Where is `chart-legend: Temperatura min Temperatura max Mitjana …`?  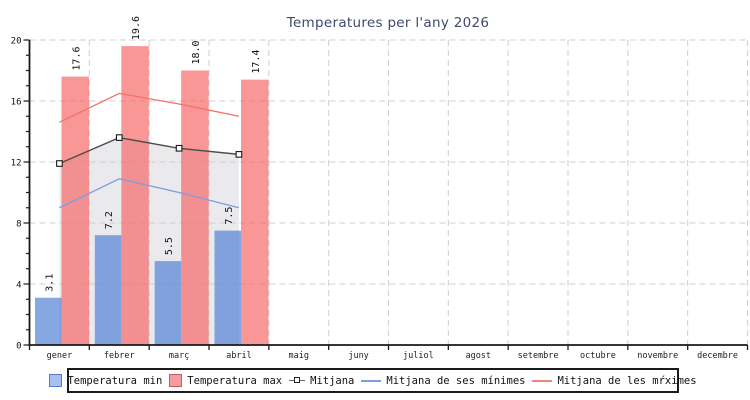 chart-legend: Temperatura min Temperatura max Mitjana … is located at coordinates (373, 380).